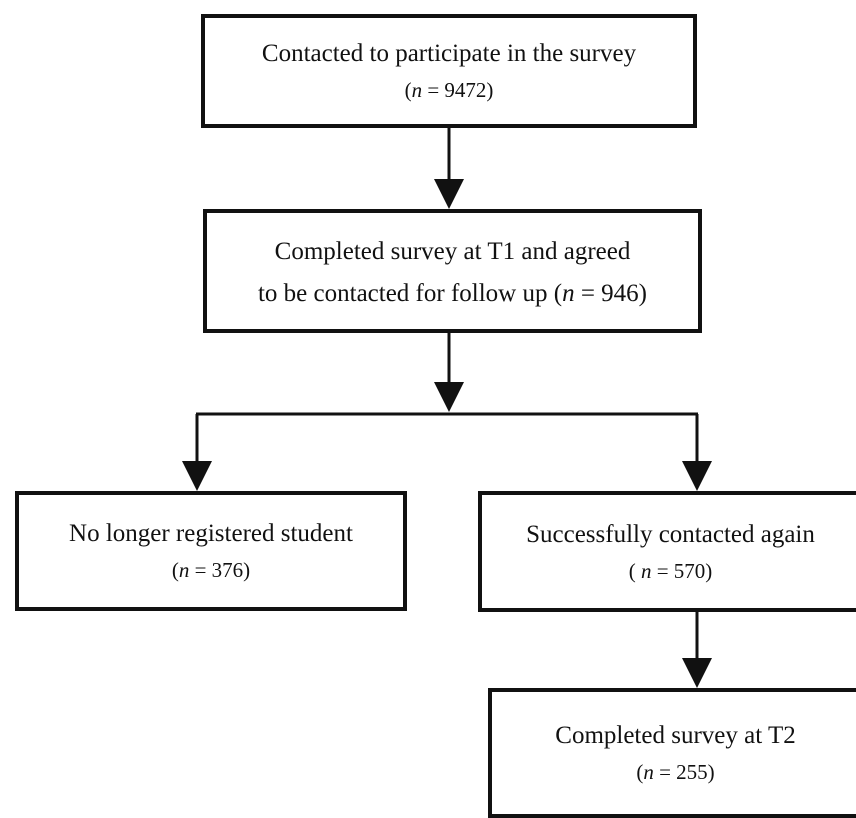  What do you see at coordinates (672, 753) in the screenshot?
I see `box-completed-t2: Completed survey at T2 (n = 255)` at bounding box center [672, 753].